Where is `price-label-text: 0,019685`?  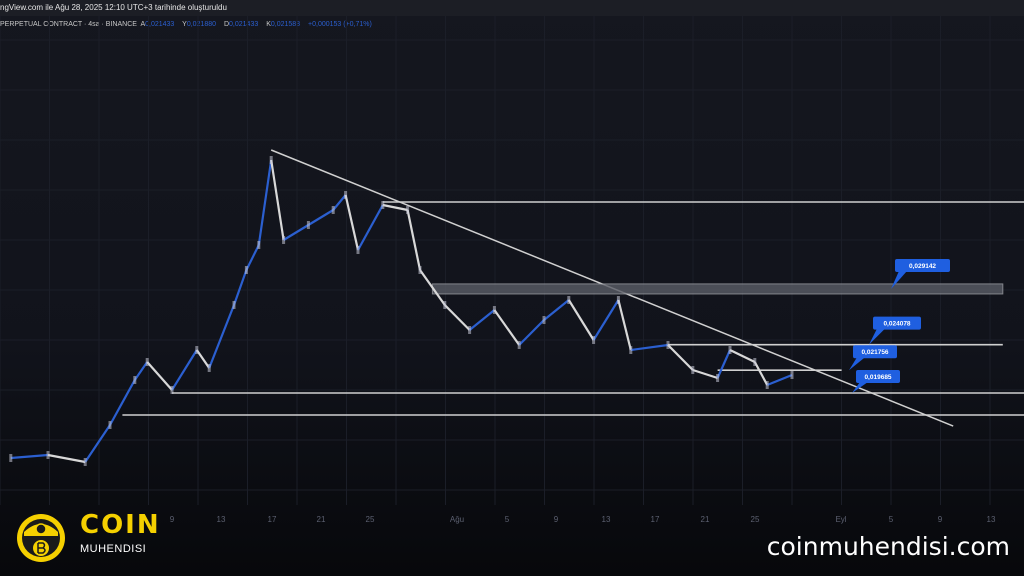 price-label-text: 0,019685 is located at coordinates (877, 377).